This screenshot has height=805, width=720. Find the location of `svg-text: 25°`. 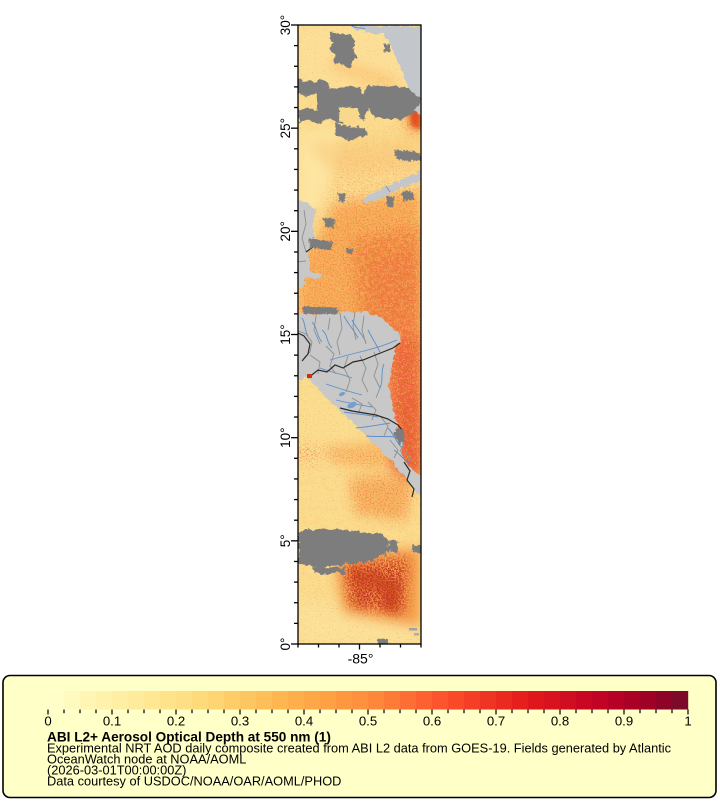

svg-text: 25° is located at coordinates (285, 128).